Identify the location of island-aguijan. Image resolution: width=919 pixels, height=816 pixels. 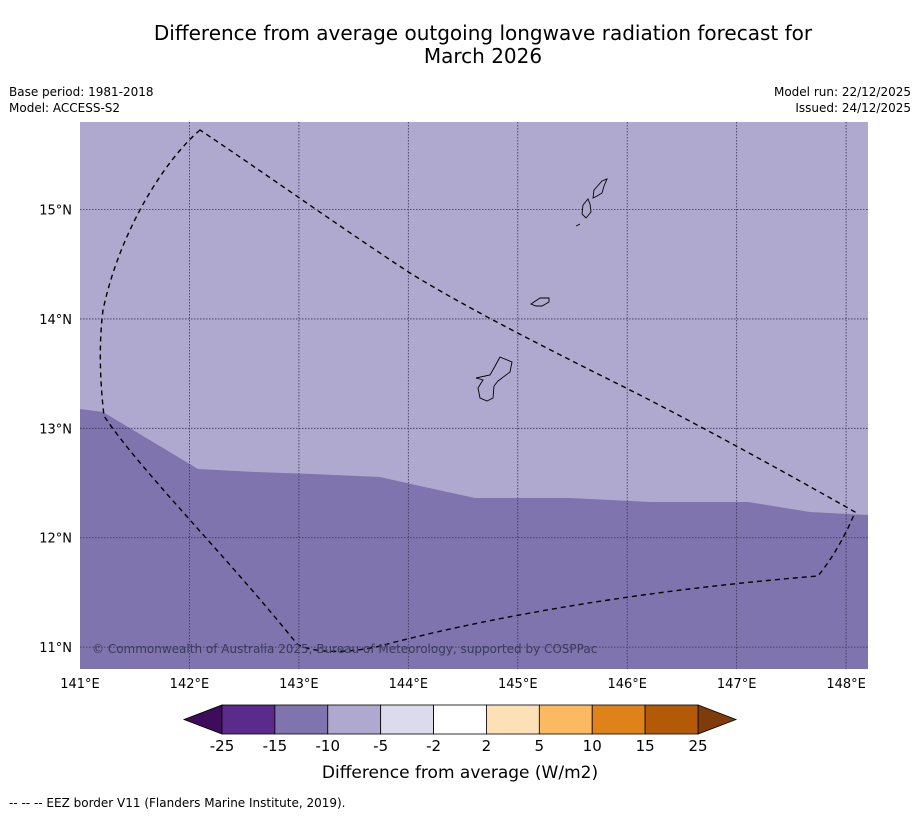
(578, 225).